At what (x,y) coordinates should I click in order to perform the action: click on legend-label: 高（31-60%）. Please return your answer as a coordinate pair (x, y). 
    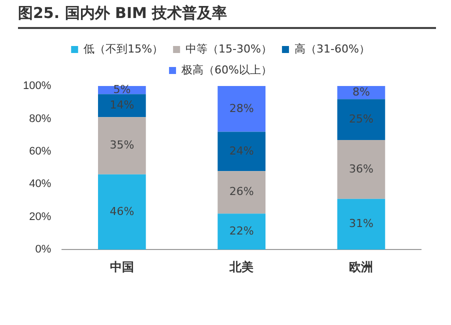
    Looking at the image, I should click on (332, 49).